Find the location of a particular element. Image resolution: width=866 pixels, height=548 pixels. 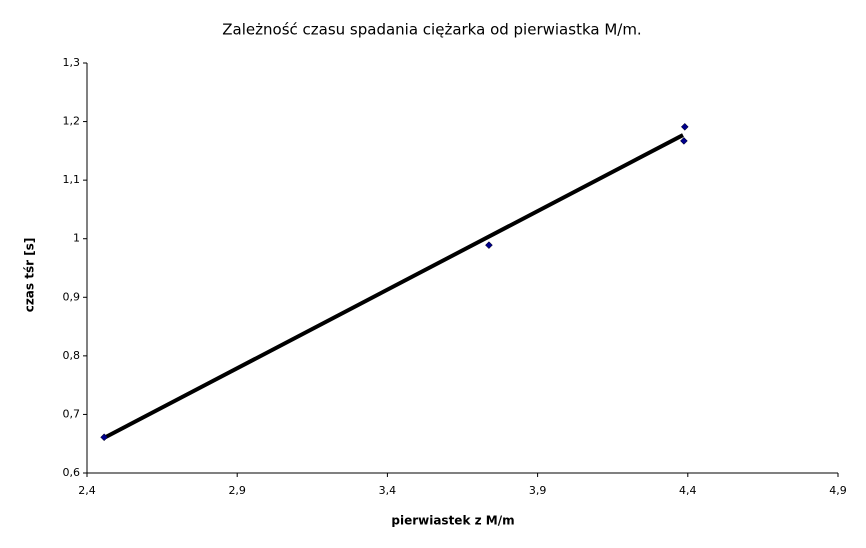

y-tick-label: 0,9 is located at coordinates (72, 296).